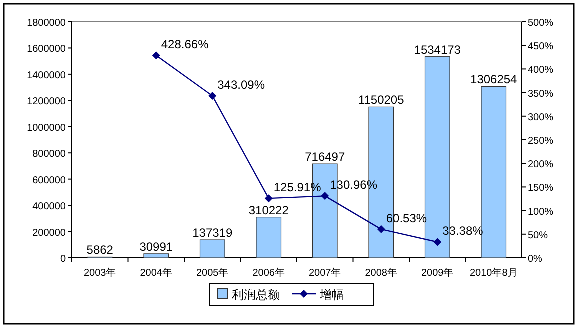 The height and width of the screenshot is (329, 579). What do you see at coordinates (541, 165) in the screenshot?
I see `y2-tick-label: 200%` at bounding box center [541, 165].